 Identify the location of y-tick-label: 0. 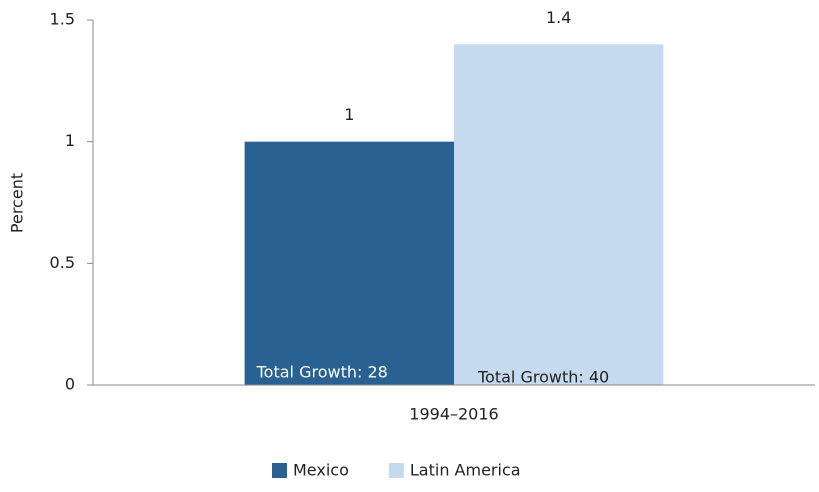
(70, 384).